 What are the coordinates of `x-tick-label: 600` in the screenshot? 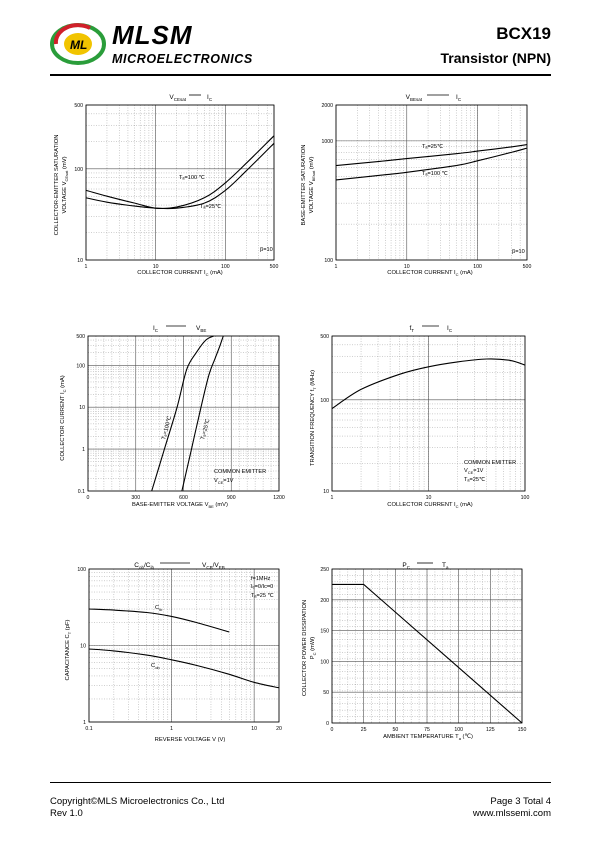 It's located at (183, 498).